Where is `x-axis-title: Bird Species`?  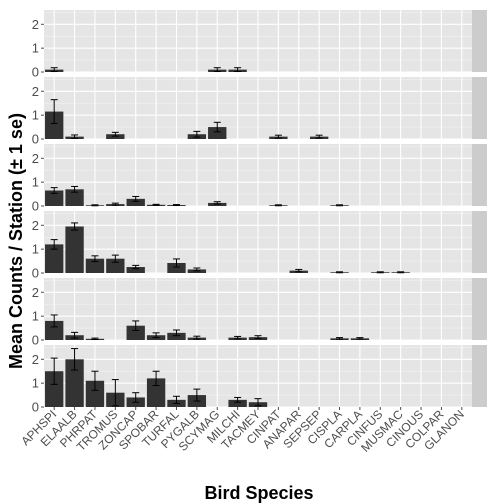 x-axis-title: Bird Species is located at coordinates (258, 493).